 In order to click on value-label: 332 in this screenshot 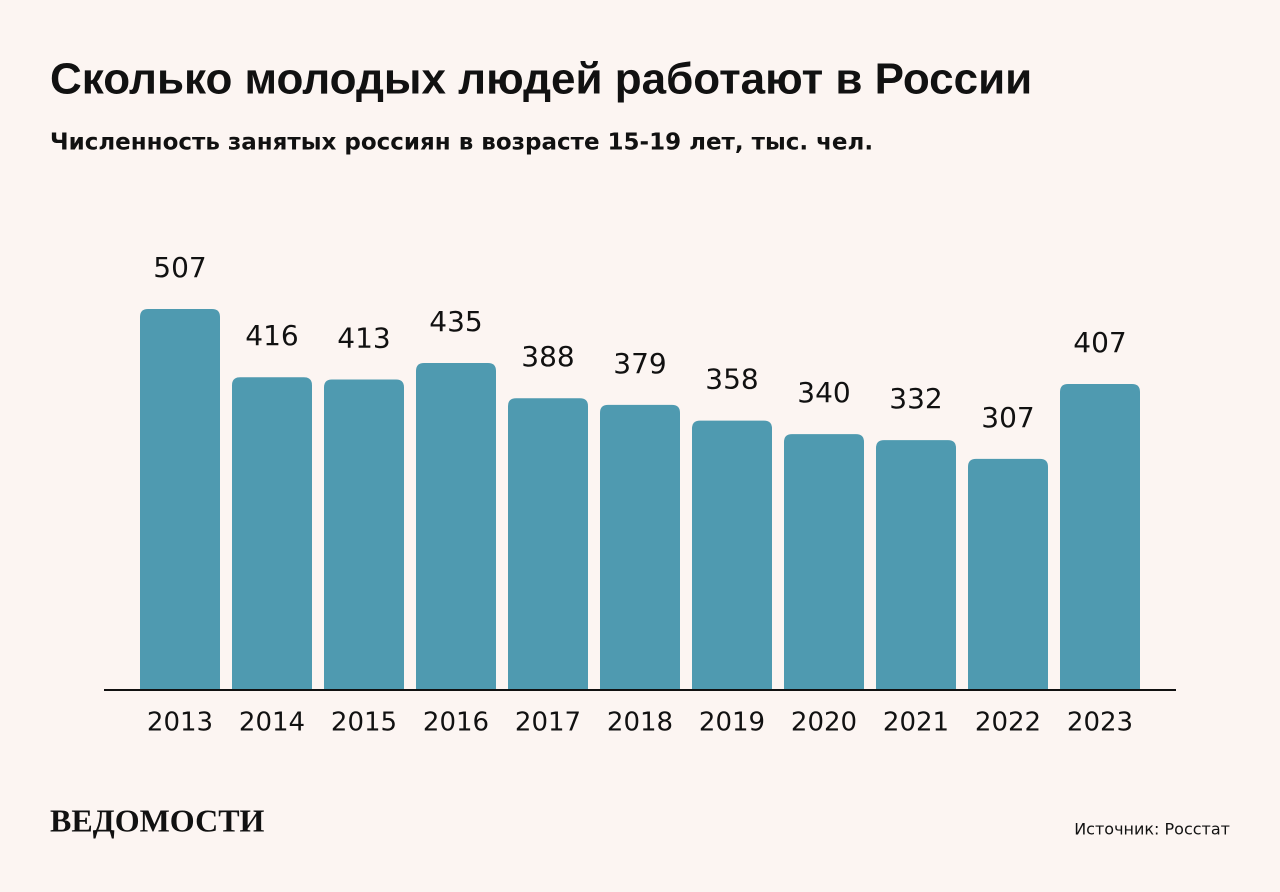, I will do `click(915, 398)`.